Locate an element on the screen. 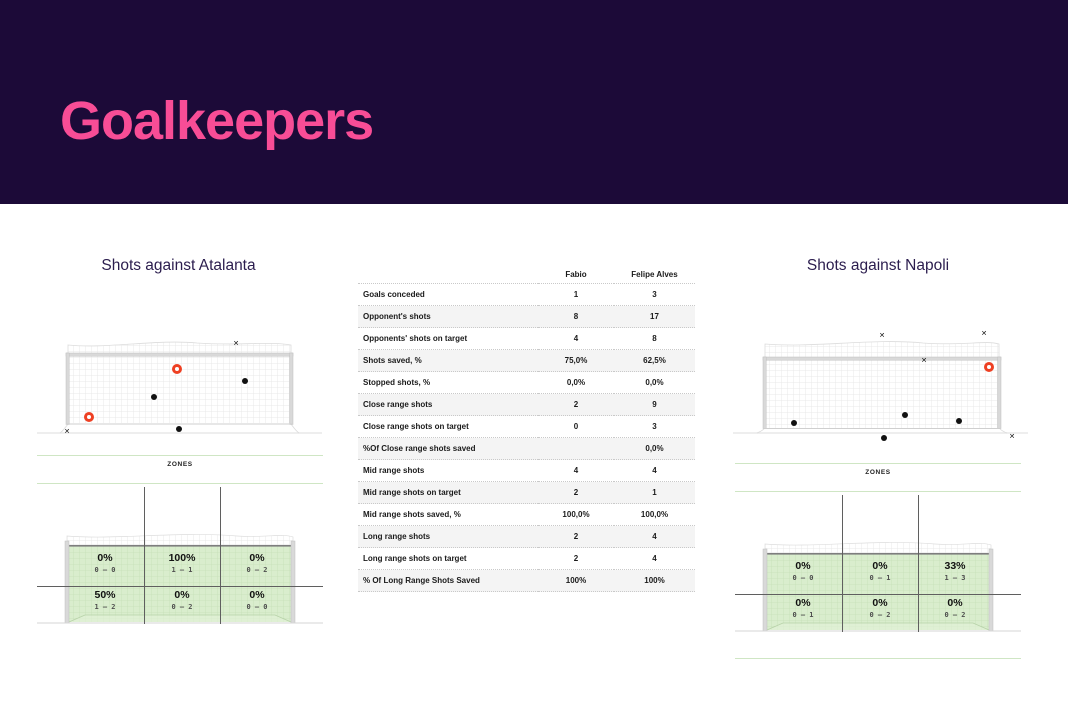 This screenshot has height=712, width=1068. row-value-fabio: 100,0% is located at coordinates (576, 514).